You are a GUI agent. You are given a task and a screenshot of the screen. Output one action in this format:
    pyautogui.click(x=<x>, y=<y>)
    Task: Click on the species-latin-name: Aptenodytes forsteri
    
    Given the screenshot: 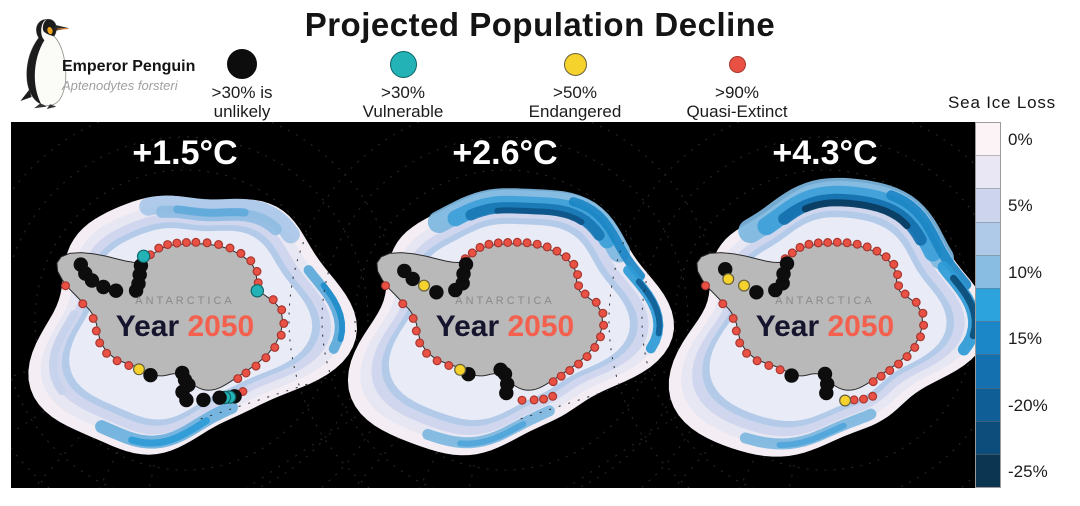 What is the action you would take?
    pyautogui.click(x=120, y=86)
    